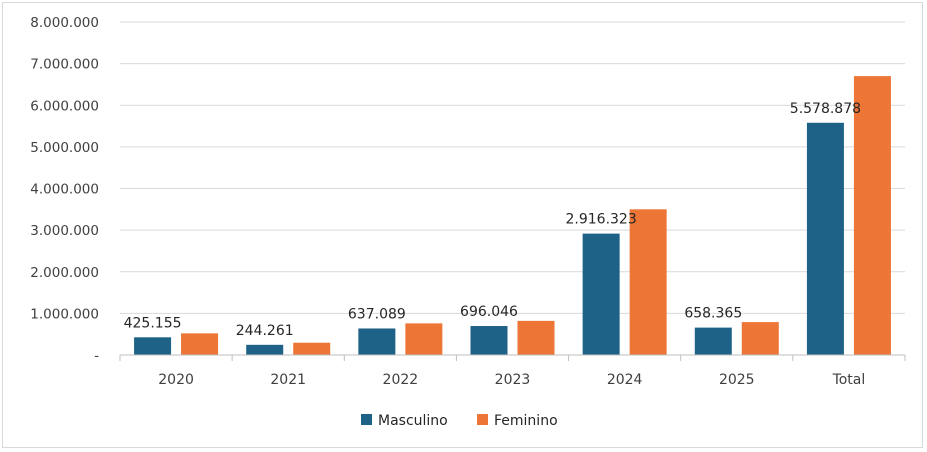  Describe the element at coordinates (601, 294) in the screenshot. I see `bar-masculino-2024` at that location.